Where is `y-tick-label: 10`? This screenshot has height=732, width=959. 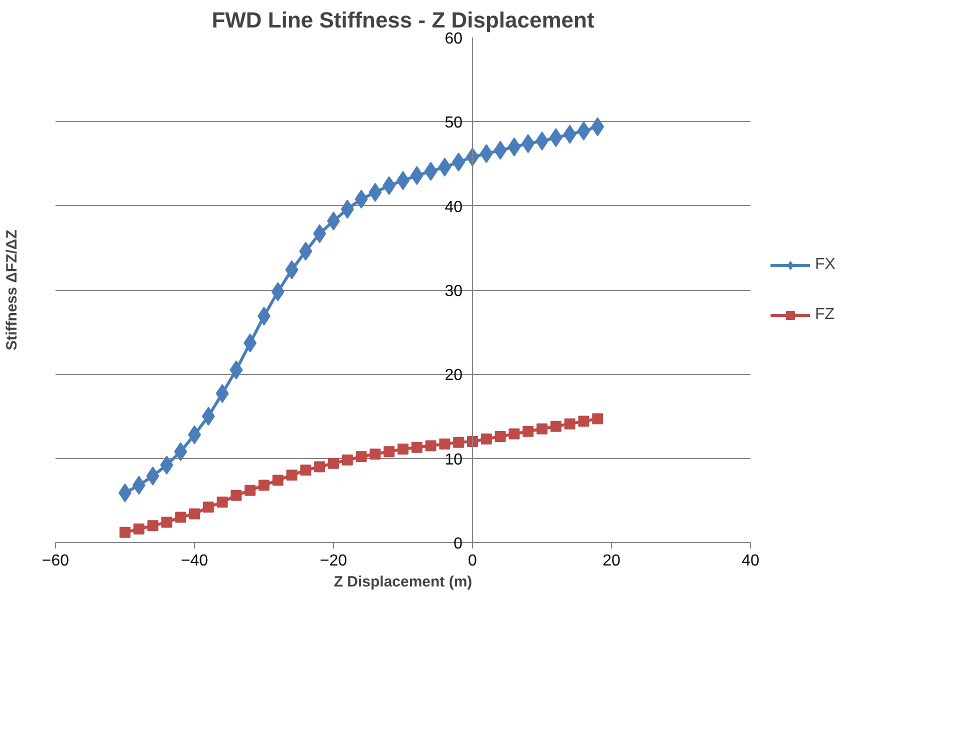
y-tick-label: 10 is located at coordinates (453, 459).